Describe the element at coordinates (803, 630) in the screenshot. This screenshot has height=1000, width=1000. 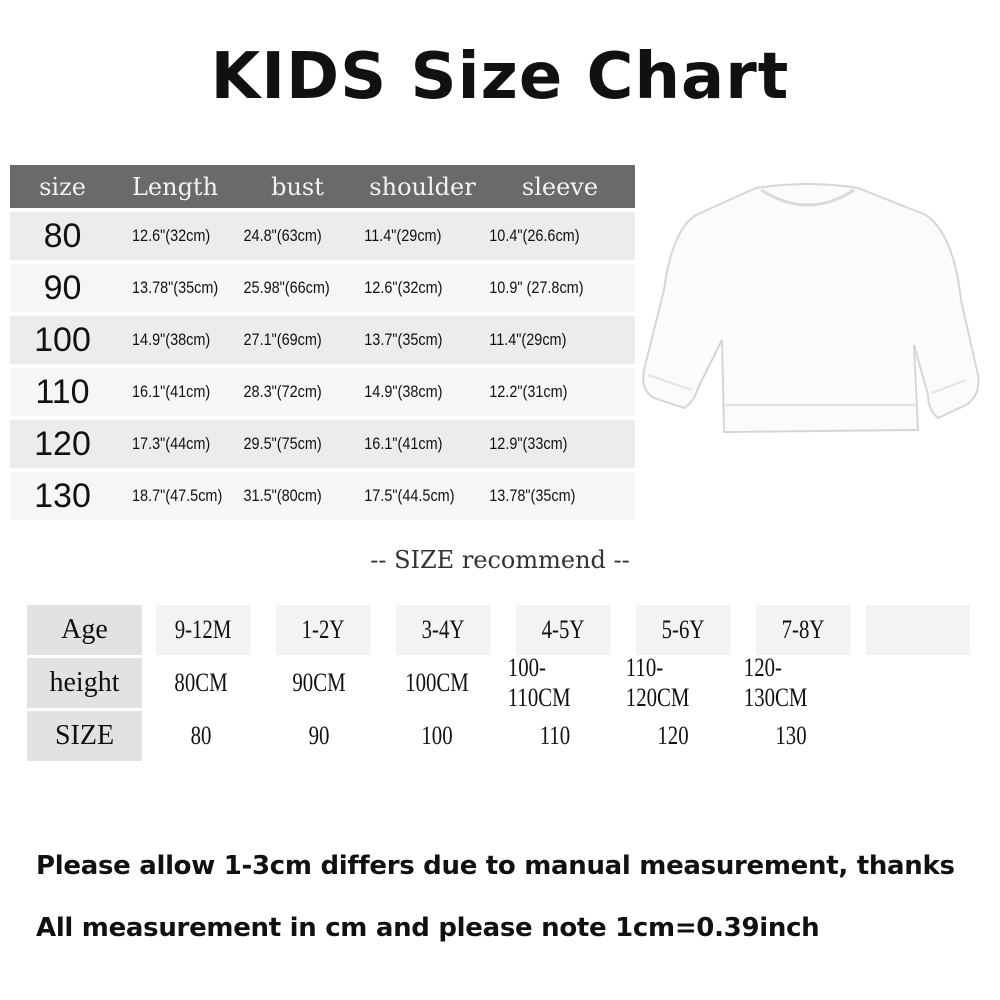
I see `age-value-cell: 7-8Y` at that location.